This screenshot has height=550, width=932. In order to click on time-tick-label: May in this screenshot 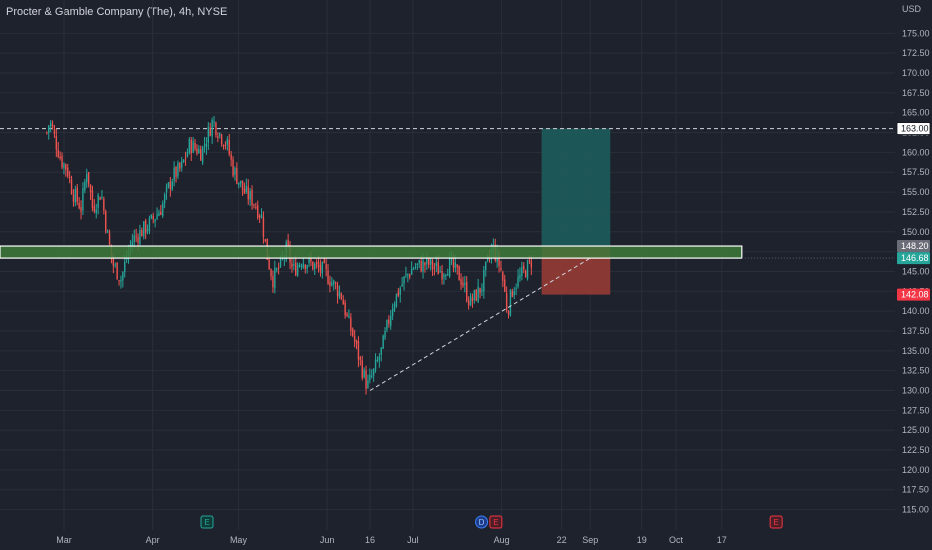, I will do `click(239, 540)`.